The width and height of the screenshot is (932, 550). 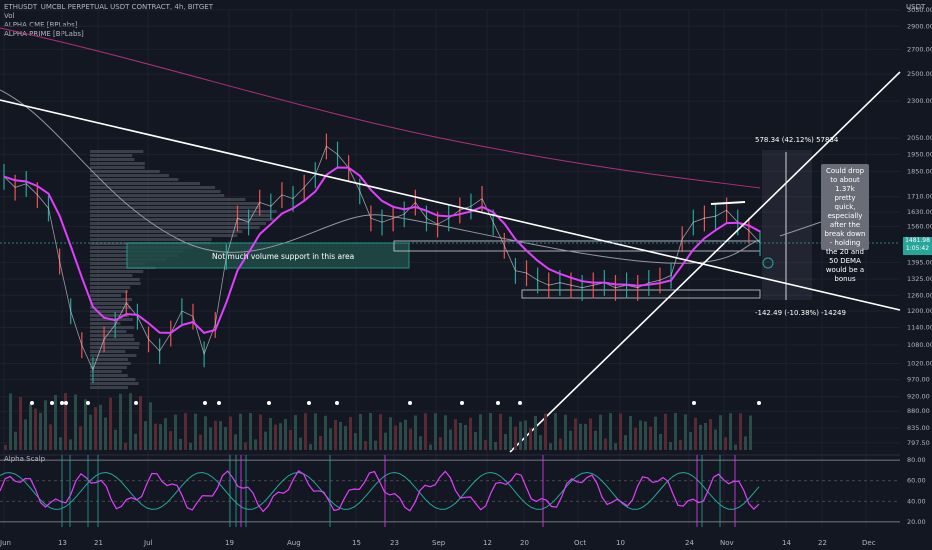 What do you see at coordinates (394, 543) in the screenshot?
I see `x-tick-label: 23` at bounding box center [394, 543].